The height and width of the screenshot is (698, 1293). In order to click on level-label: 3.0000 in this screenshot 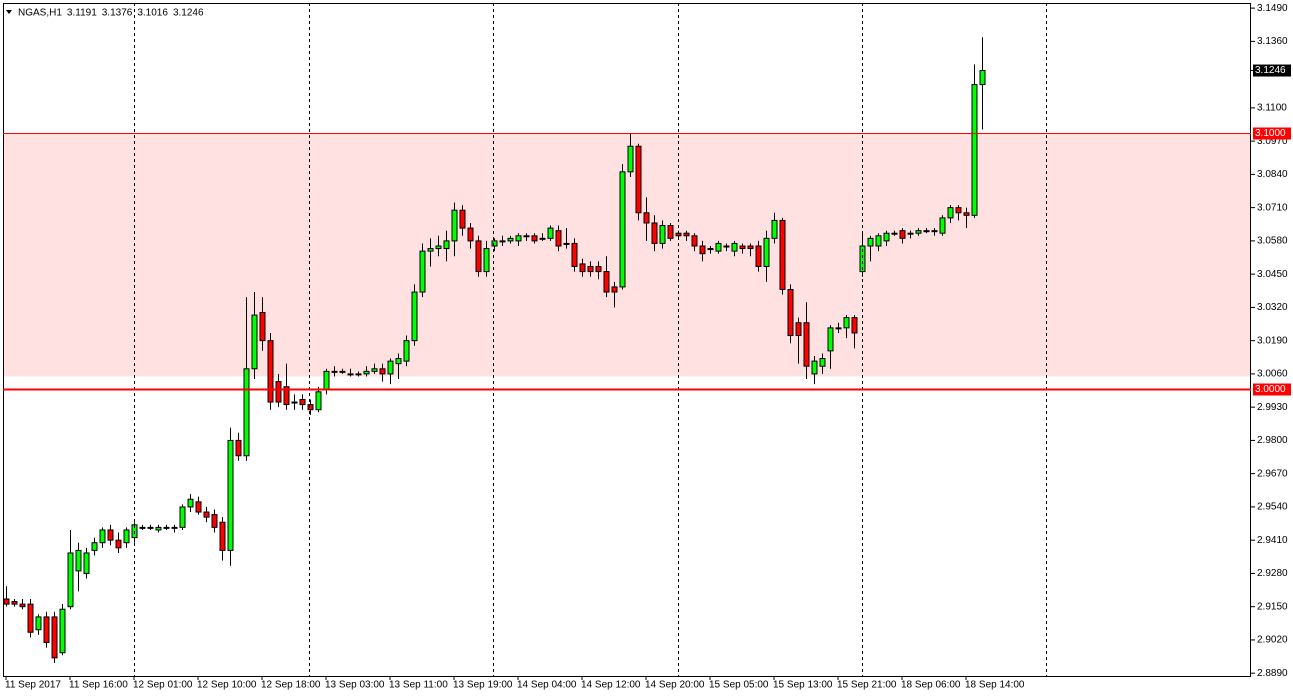, I will do `click(1270, 389)`.